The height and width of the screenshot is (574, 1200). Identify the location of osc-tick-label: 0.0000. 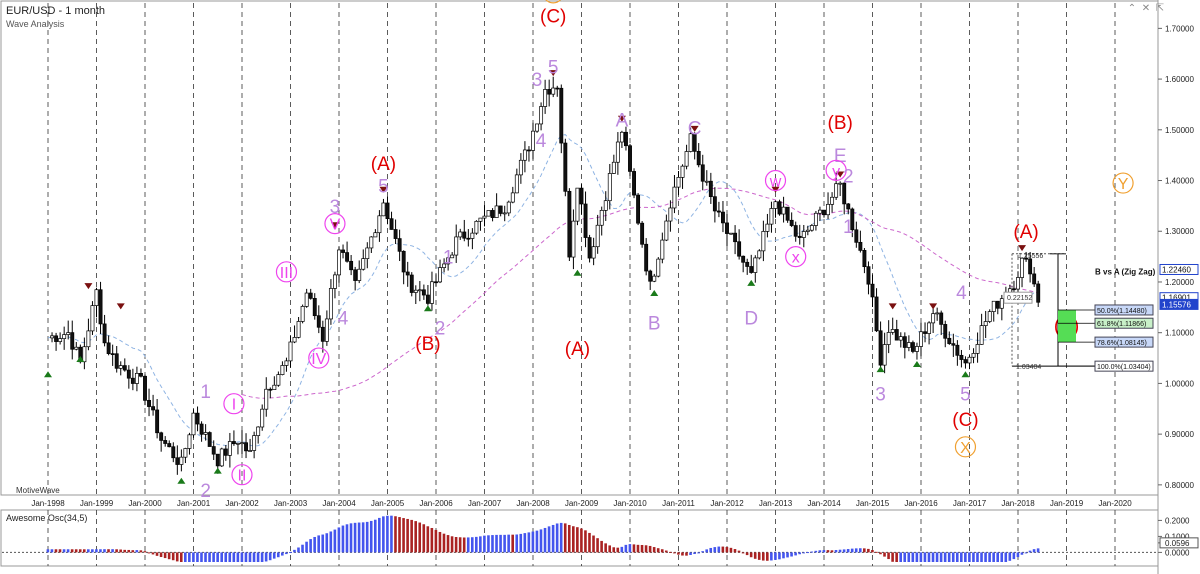
(1177, 552).